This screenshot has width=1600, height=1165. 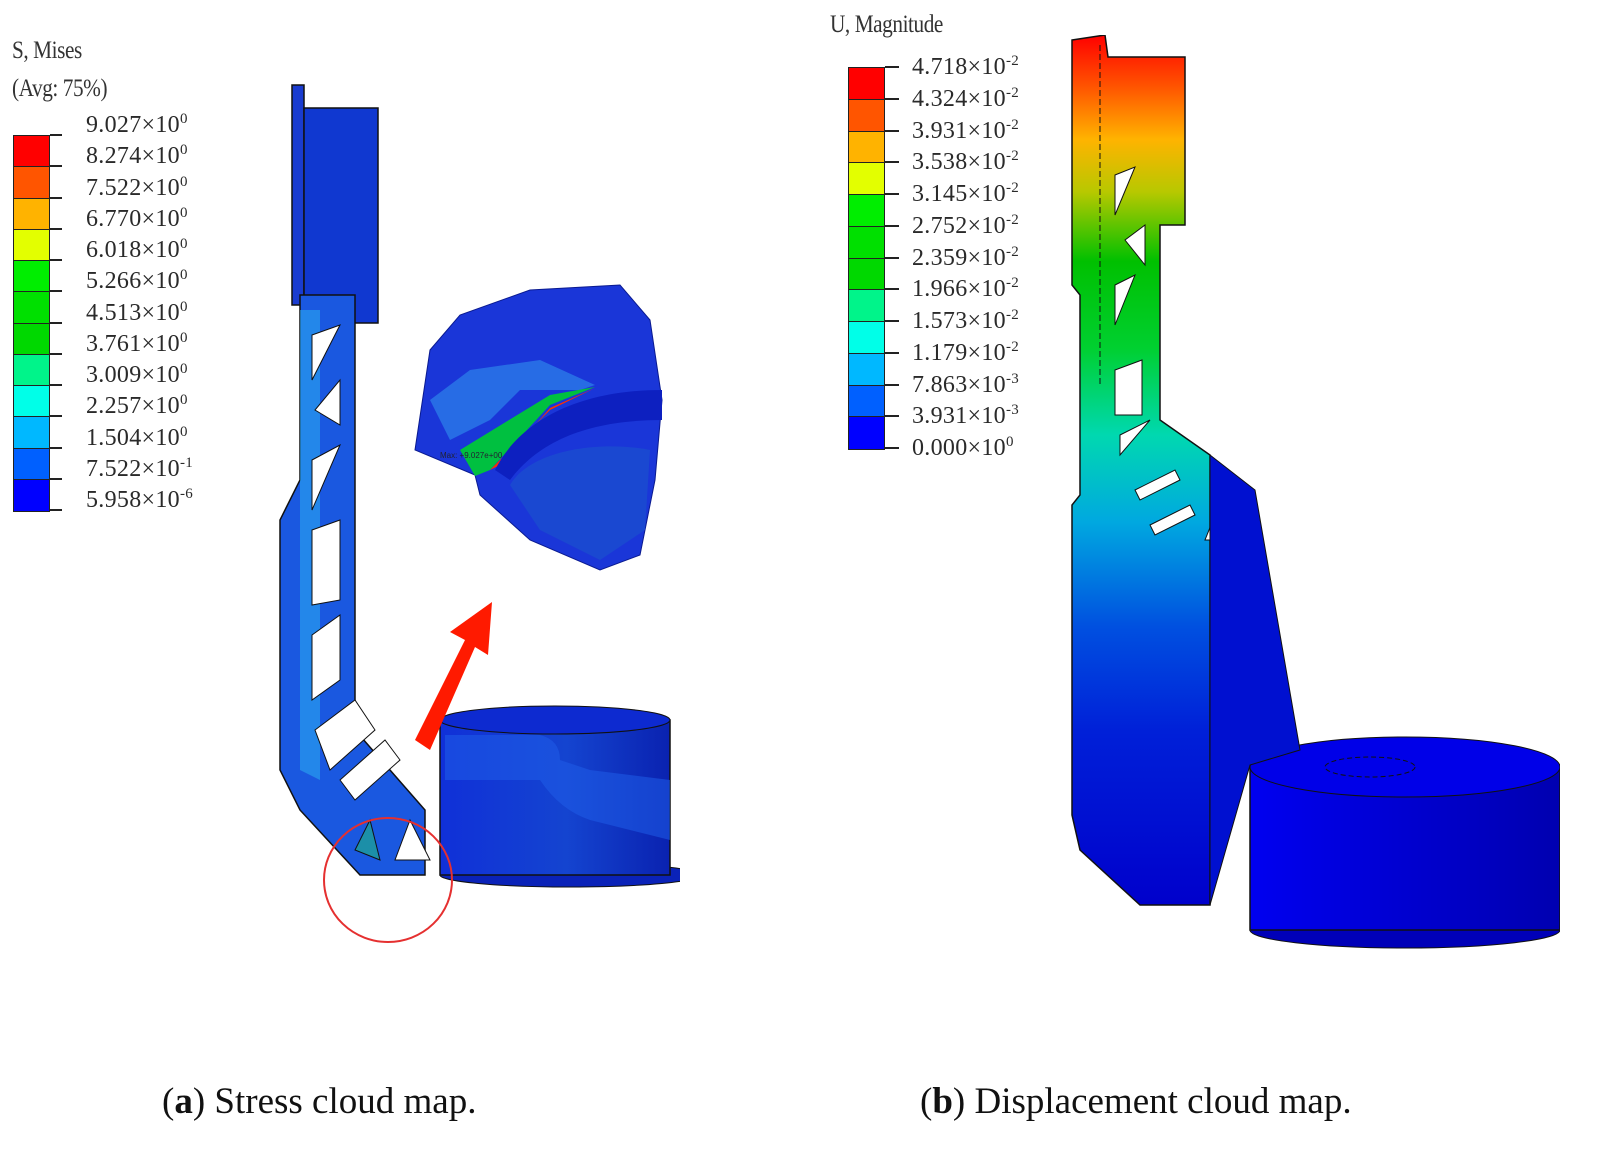 What do you see at coordinates (137, 187) in the screenshot?
I see `legend-value: 7.522×100` at bounding box center [137, 187].